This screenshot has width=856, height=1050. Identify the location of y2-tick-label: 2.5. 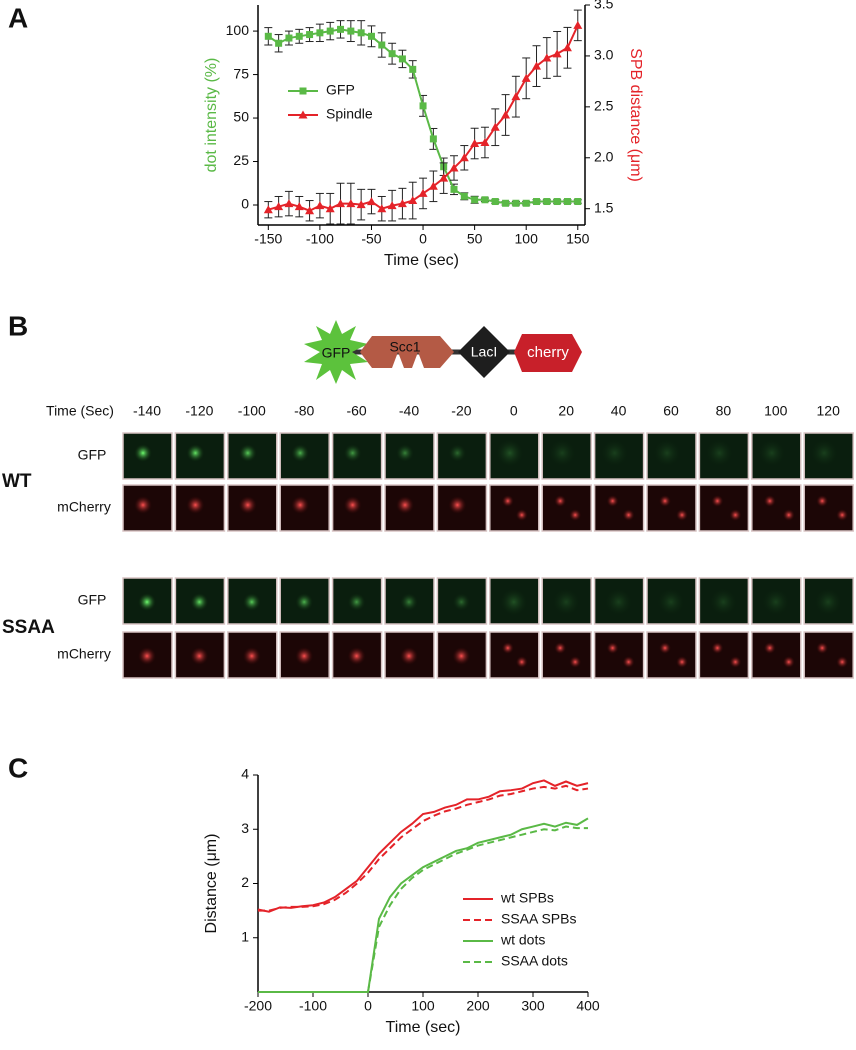
(604, 106).